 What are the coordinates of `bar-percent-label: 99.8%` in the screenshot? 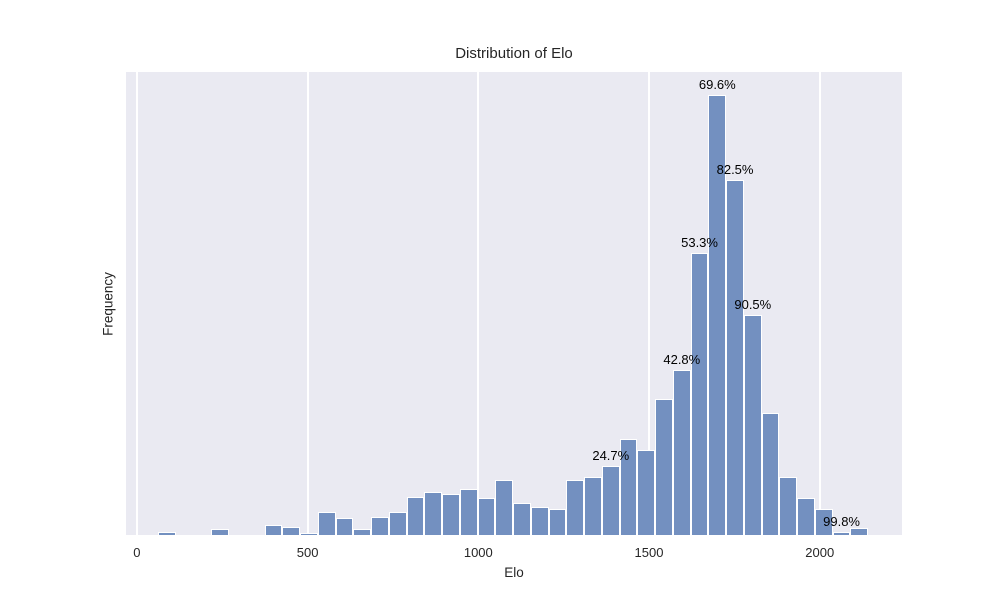 It's located at (841, 521).